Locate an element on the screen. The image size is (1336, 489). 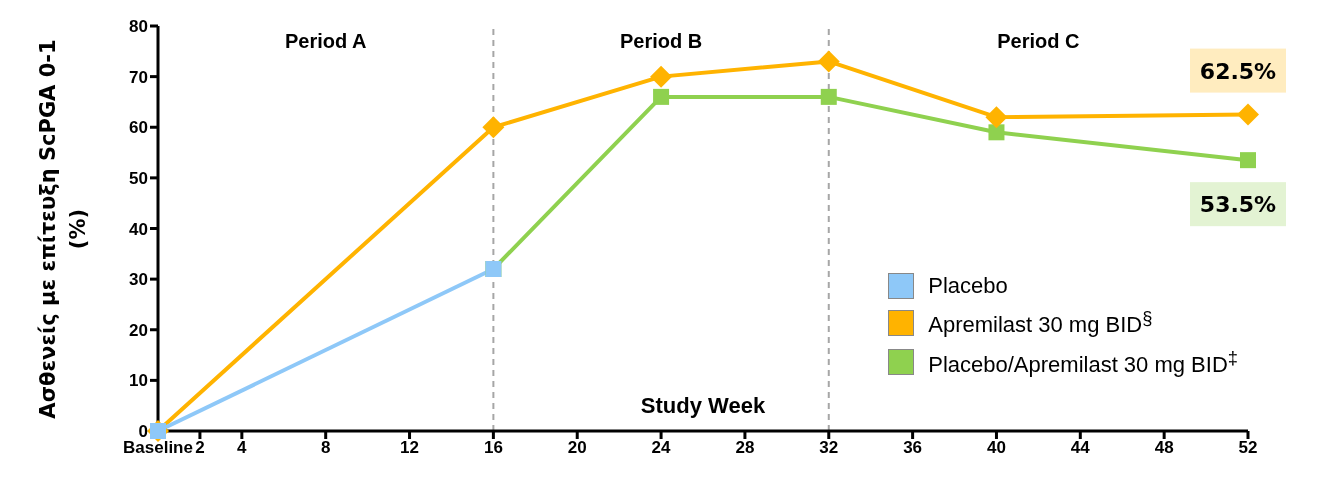
x-tick-label: 28 is located at coordinates (745, 448).